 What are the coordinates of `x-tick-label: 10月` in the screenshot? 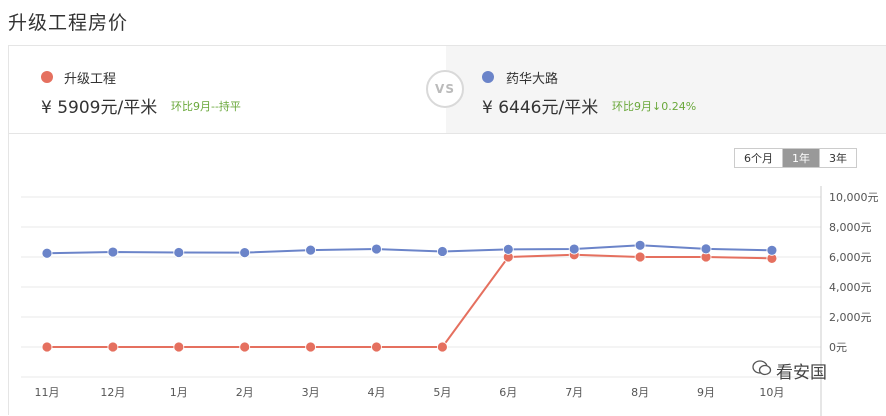 It's located at (771, 392).